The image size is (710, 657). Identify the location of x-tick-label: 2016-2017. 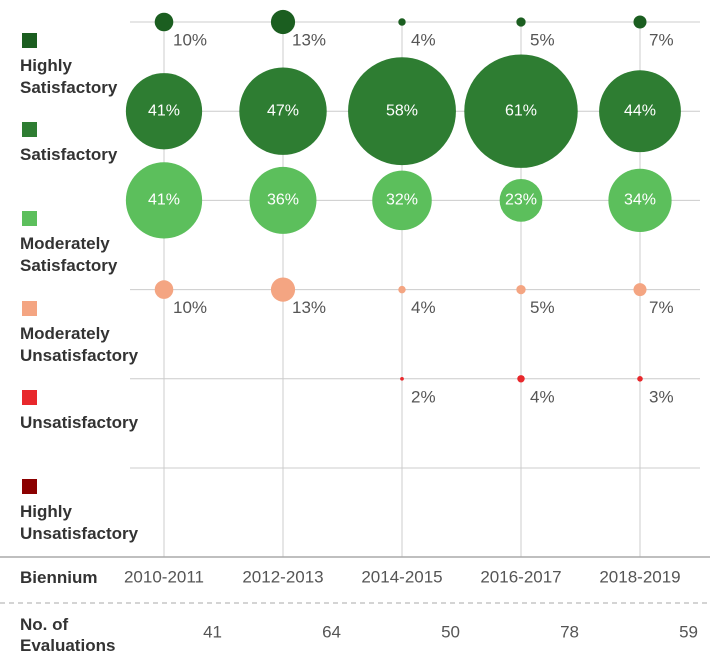
(520, 576).